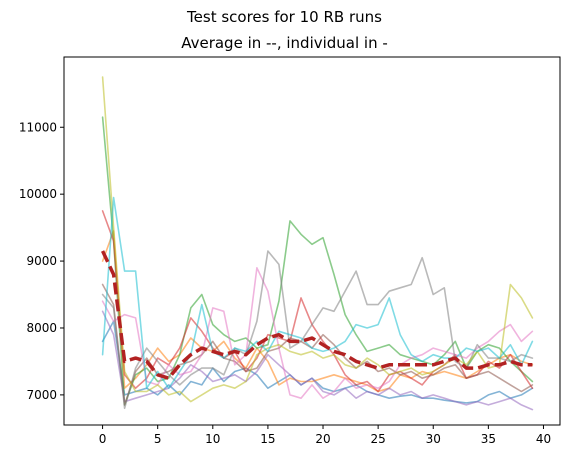  I want to click on x-tick-label: 15, so click(267, 439).